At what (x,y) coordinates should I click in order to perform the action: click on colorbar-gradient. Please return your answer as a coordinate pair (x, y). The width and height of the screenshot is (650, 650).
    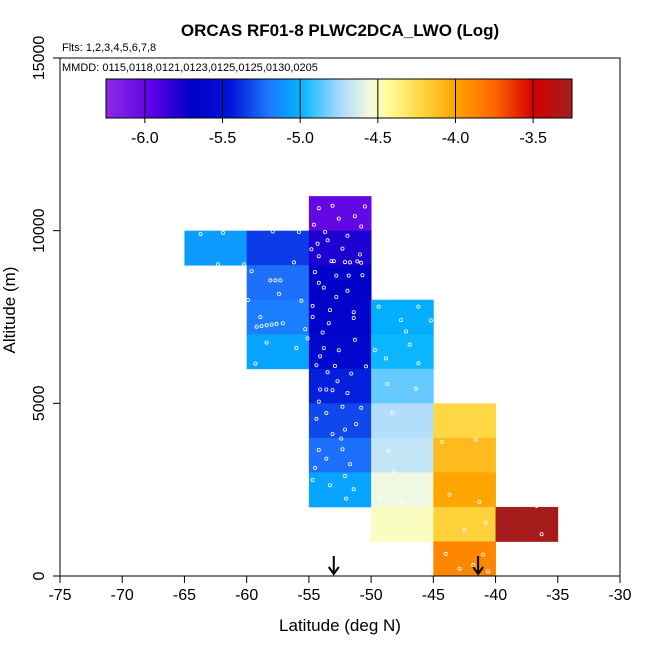
    Looking at the image, I should click on (339, 98).